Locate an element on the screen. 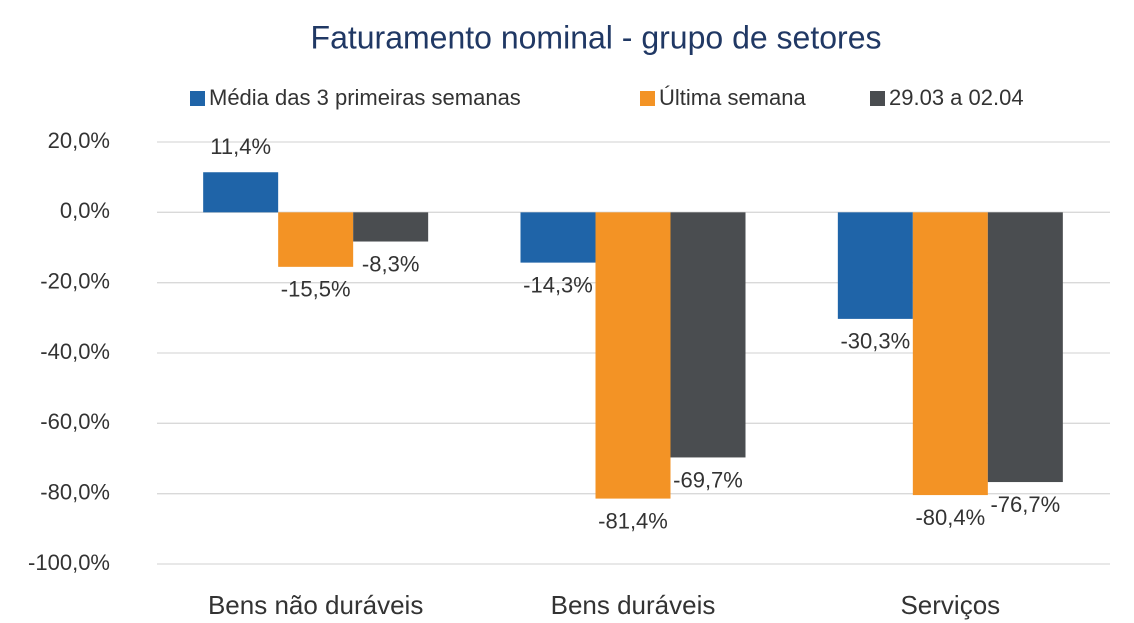 Image resolution: width=1134 pixels, height=623 pixels. y-tick-label: -40,0% is located at coordinates (75, 351).